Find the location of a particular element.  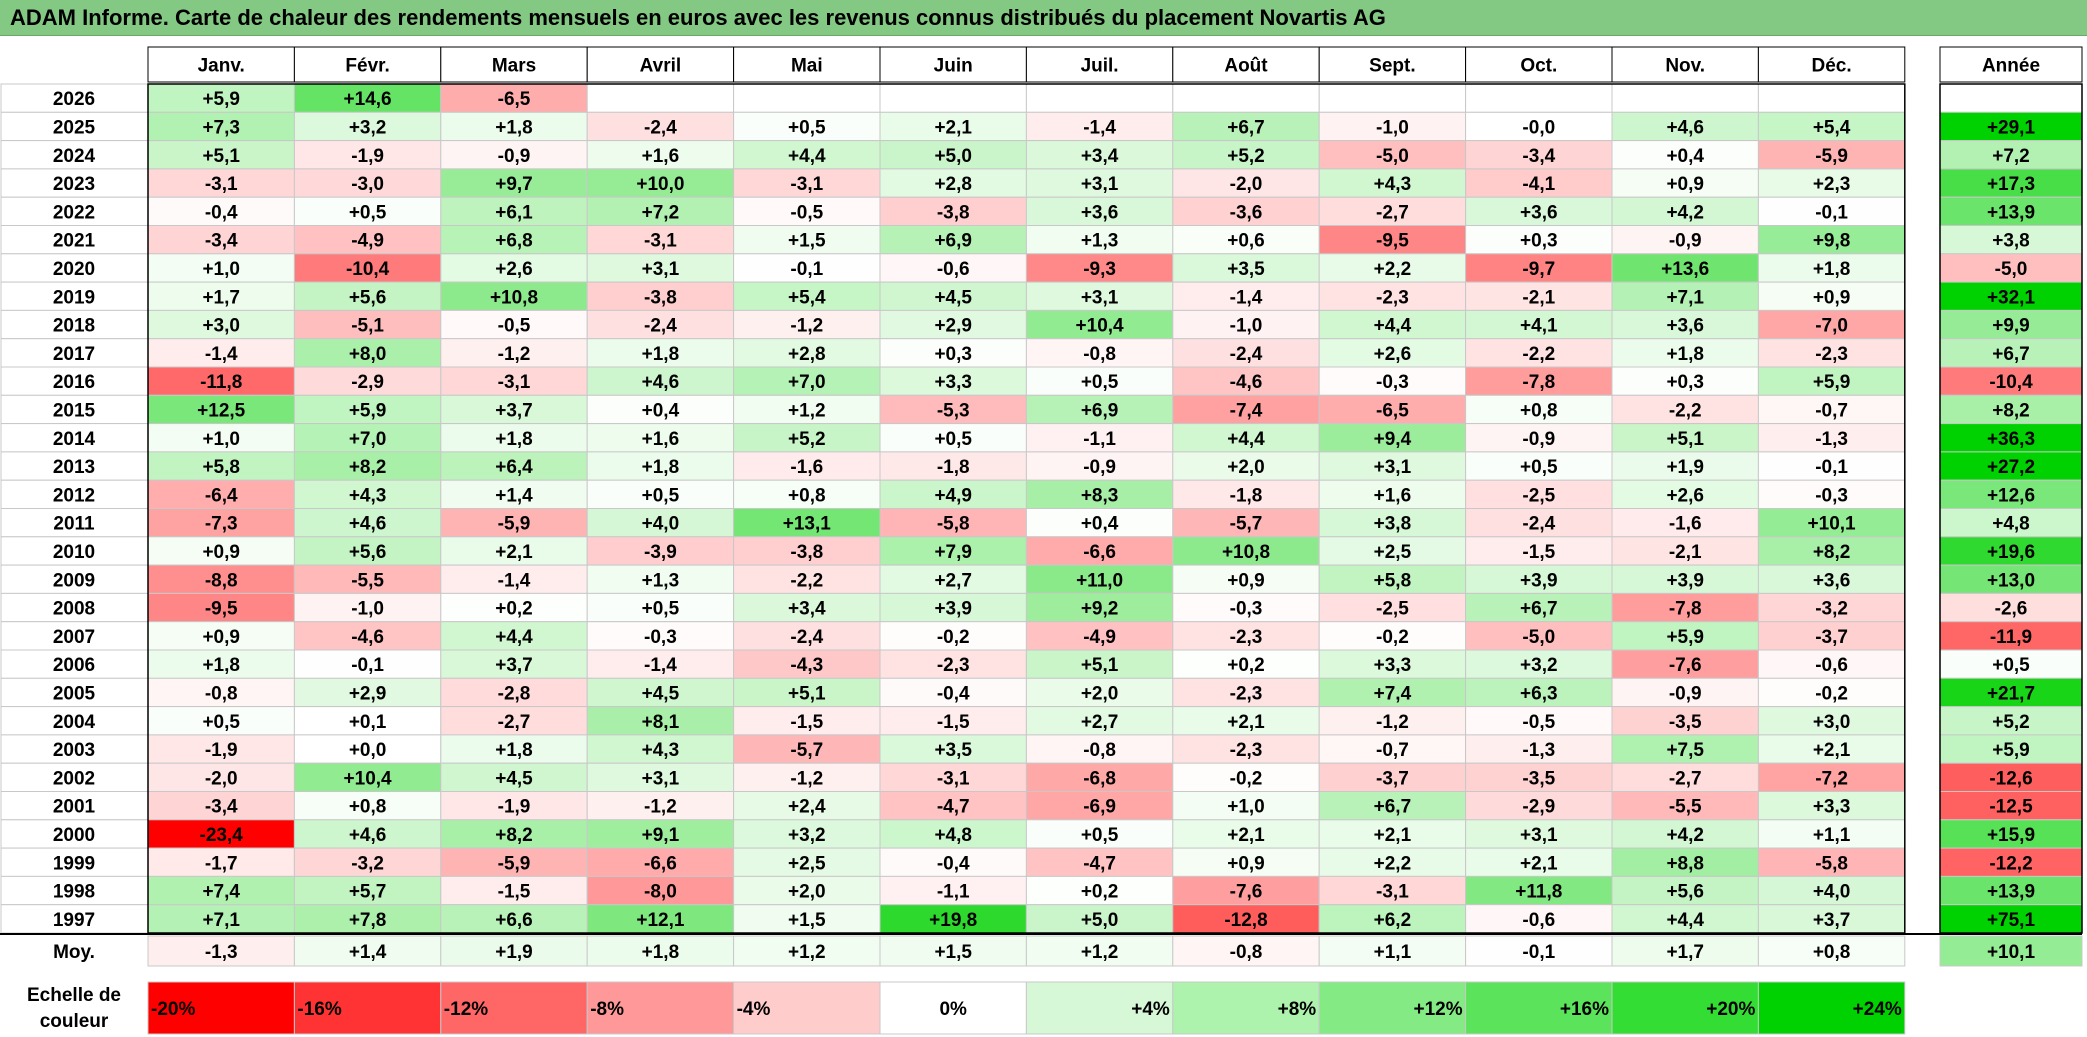

year-total-cell is located at coordinates (2011, 664).